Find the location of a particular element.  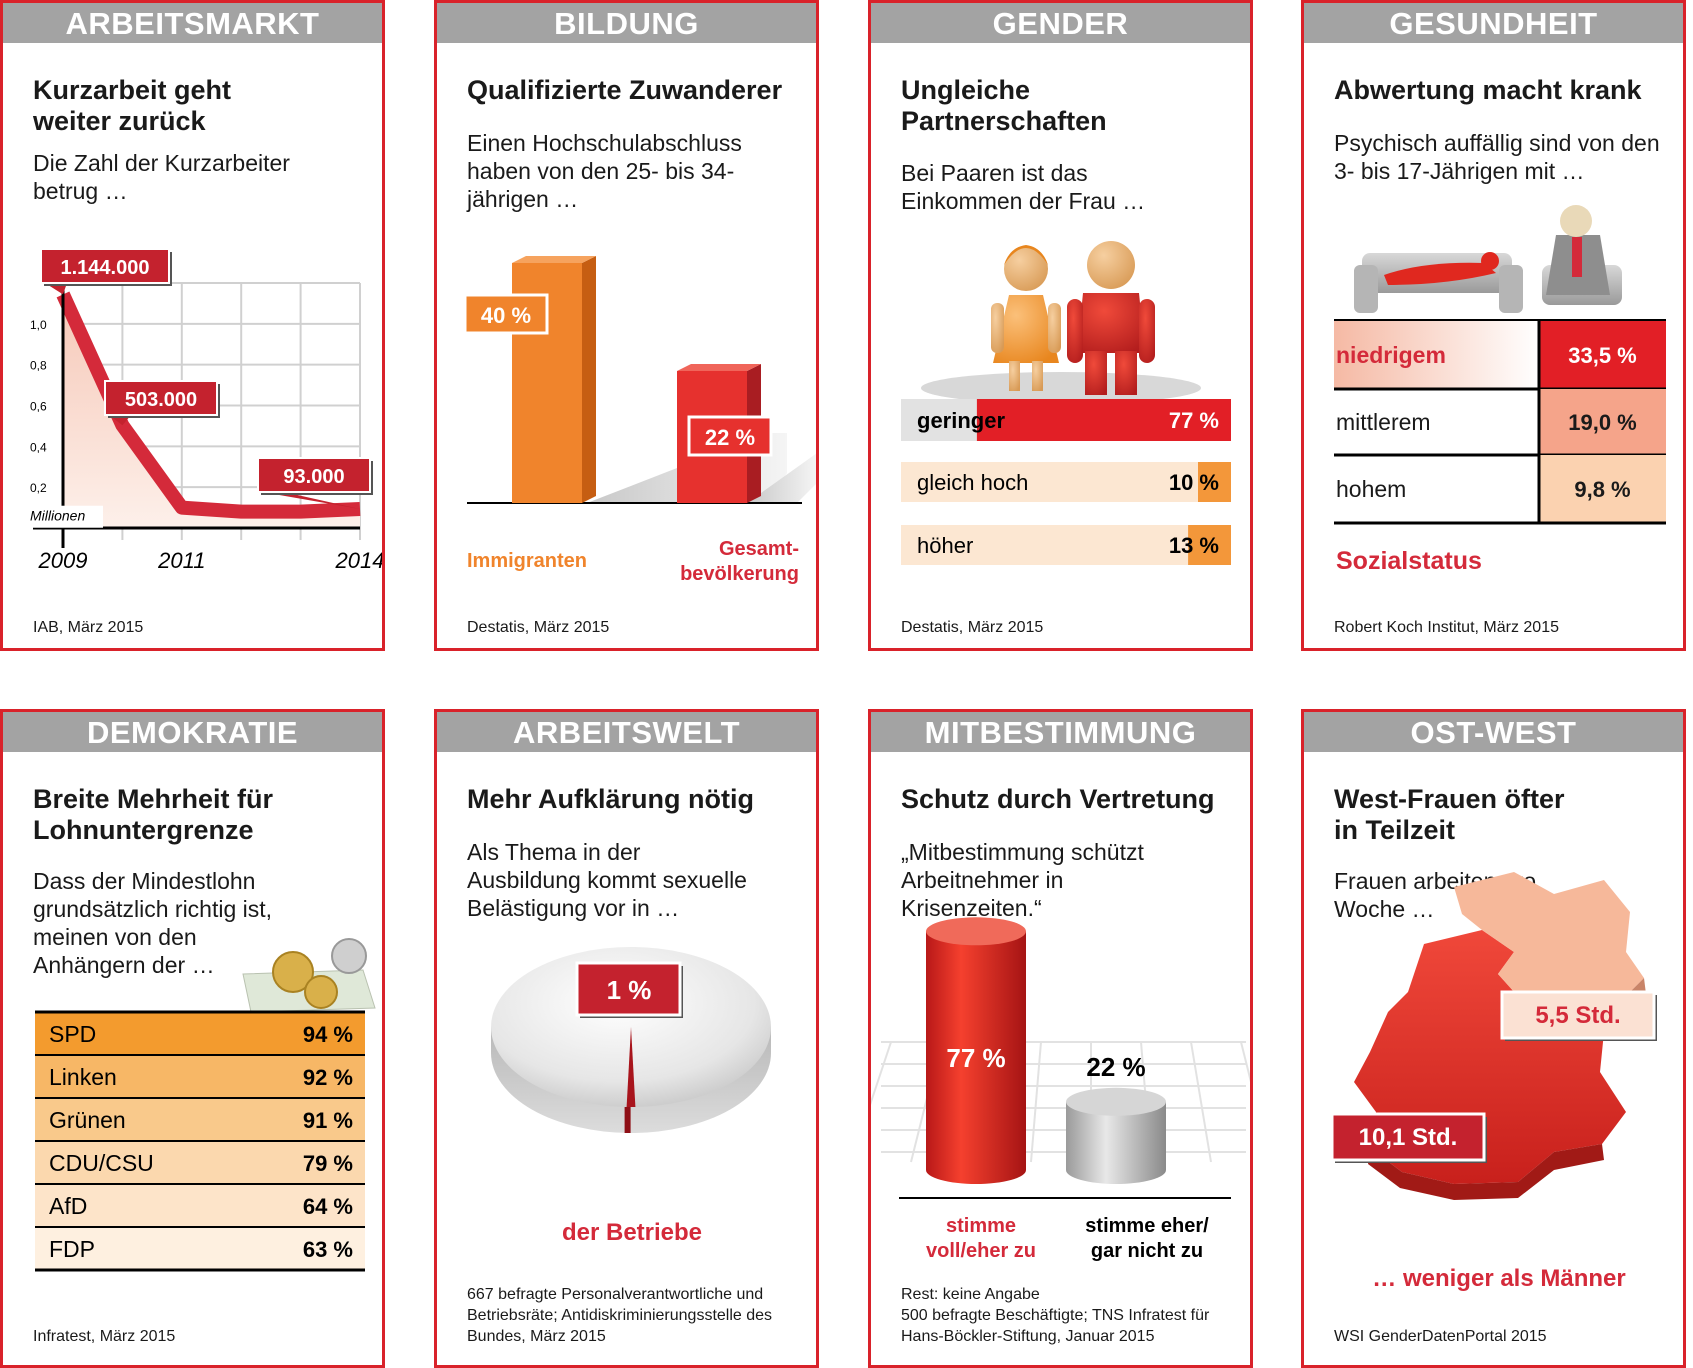

cylinder-top is located at coordinates (1116, 1101).